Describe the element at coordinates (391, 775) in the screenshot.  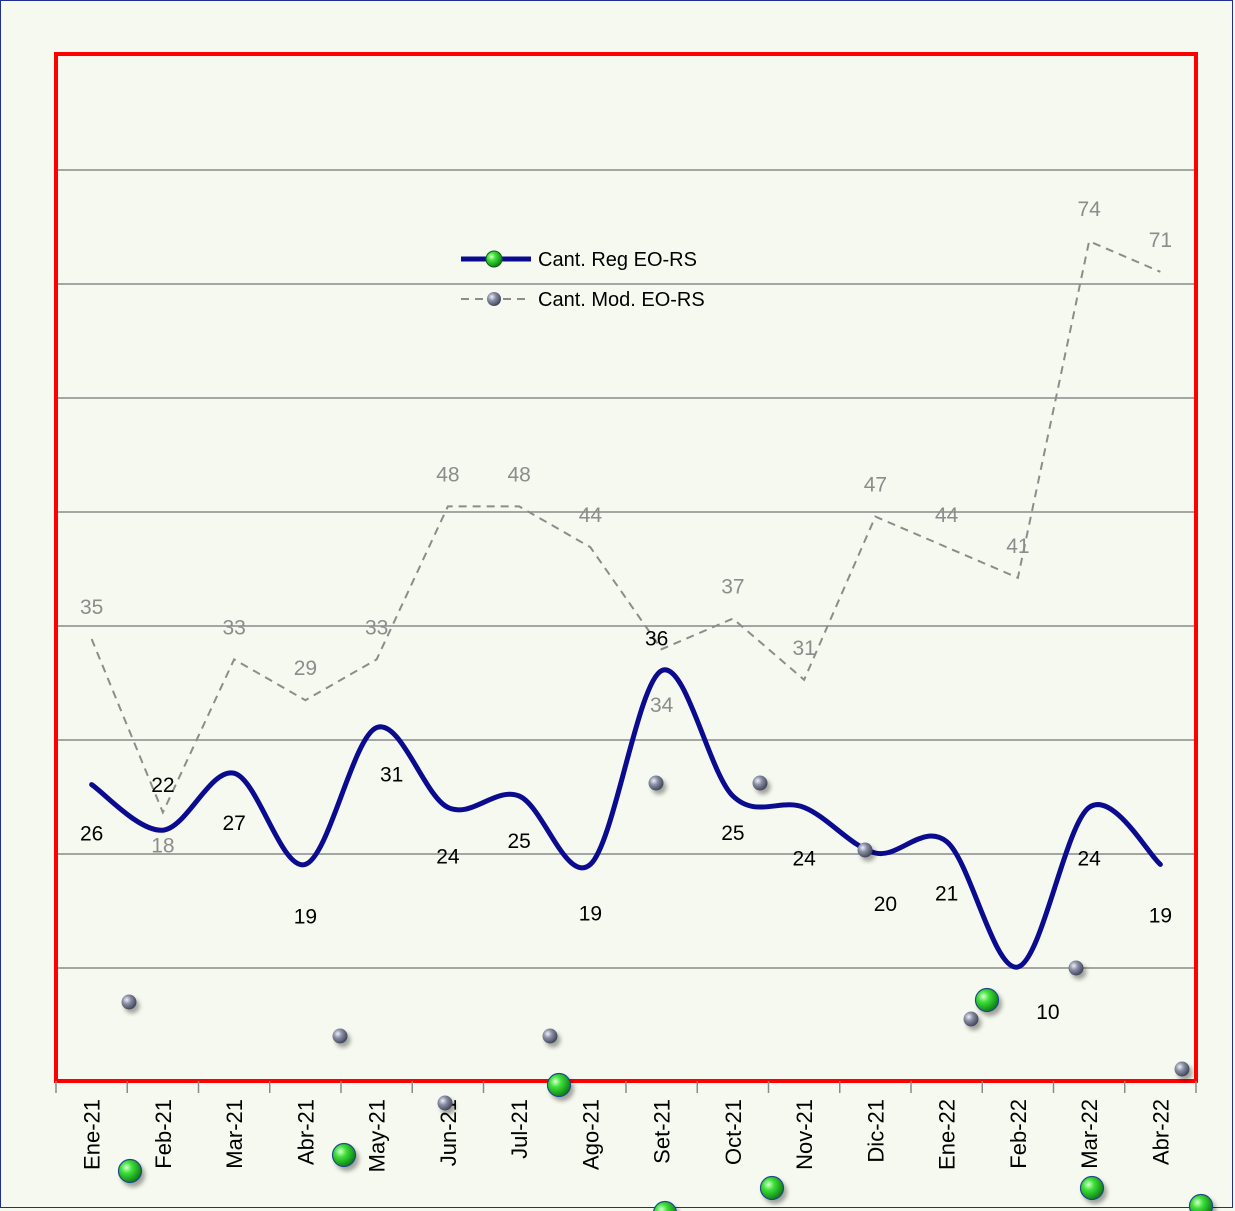
I see `reg-data-label: 31` at that location.